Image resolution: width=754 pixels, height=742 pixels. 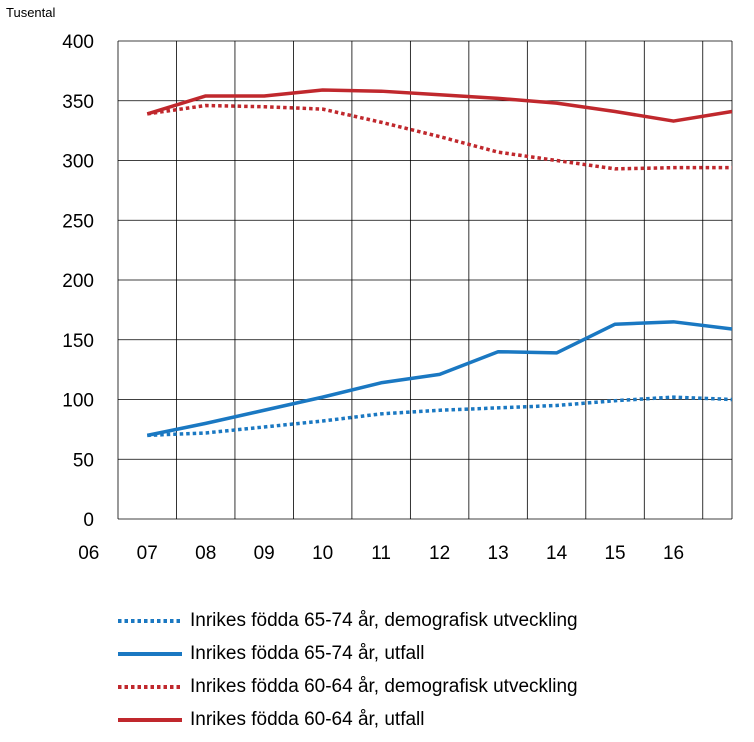 What do you see at coordinates (30, 12) in the screenshot?
I see `unit-label: Tusental` at bounding box center [30, 12].